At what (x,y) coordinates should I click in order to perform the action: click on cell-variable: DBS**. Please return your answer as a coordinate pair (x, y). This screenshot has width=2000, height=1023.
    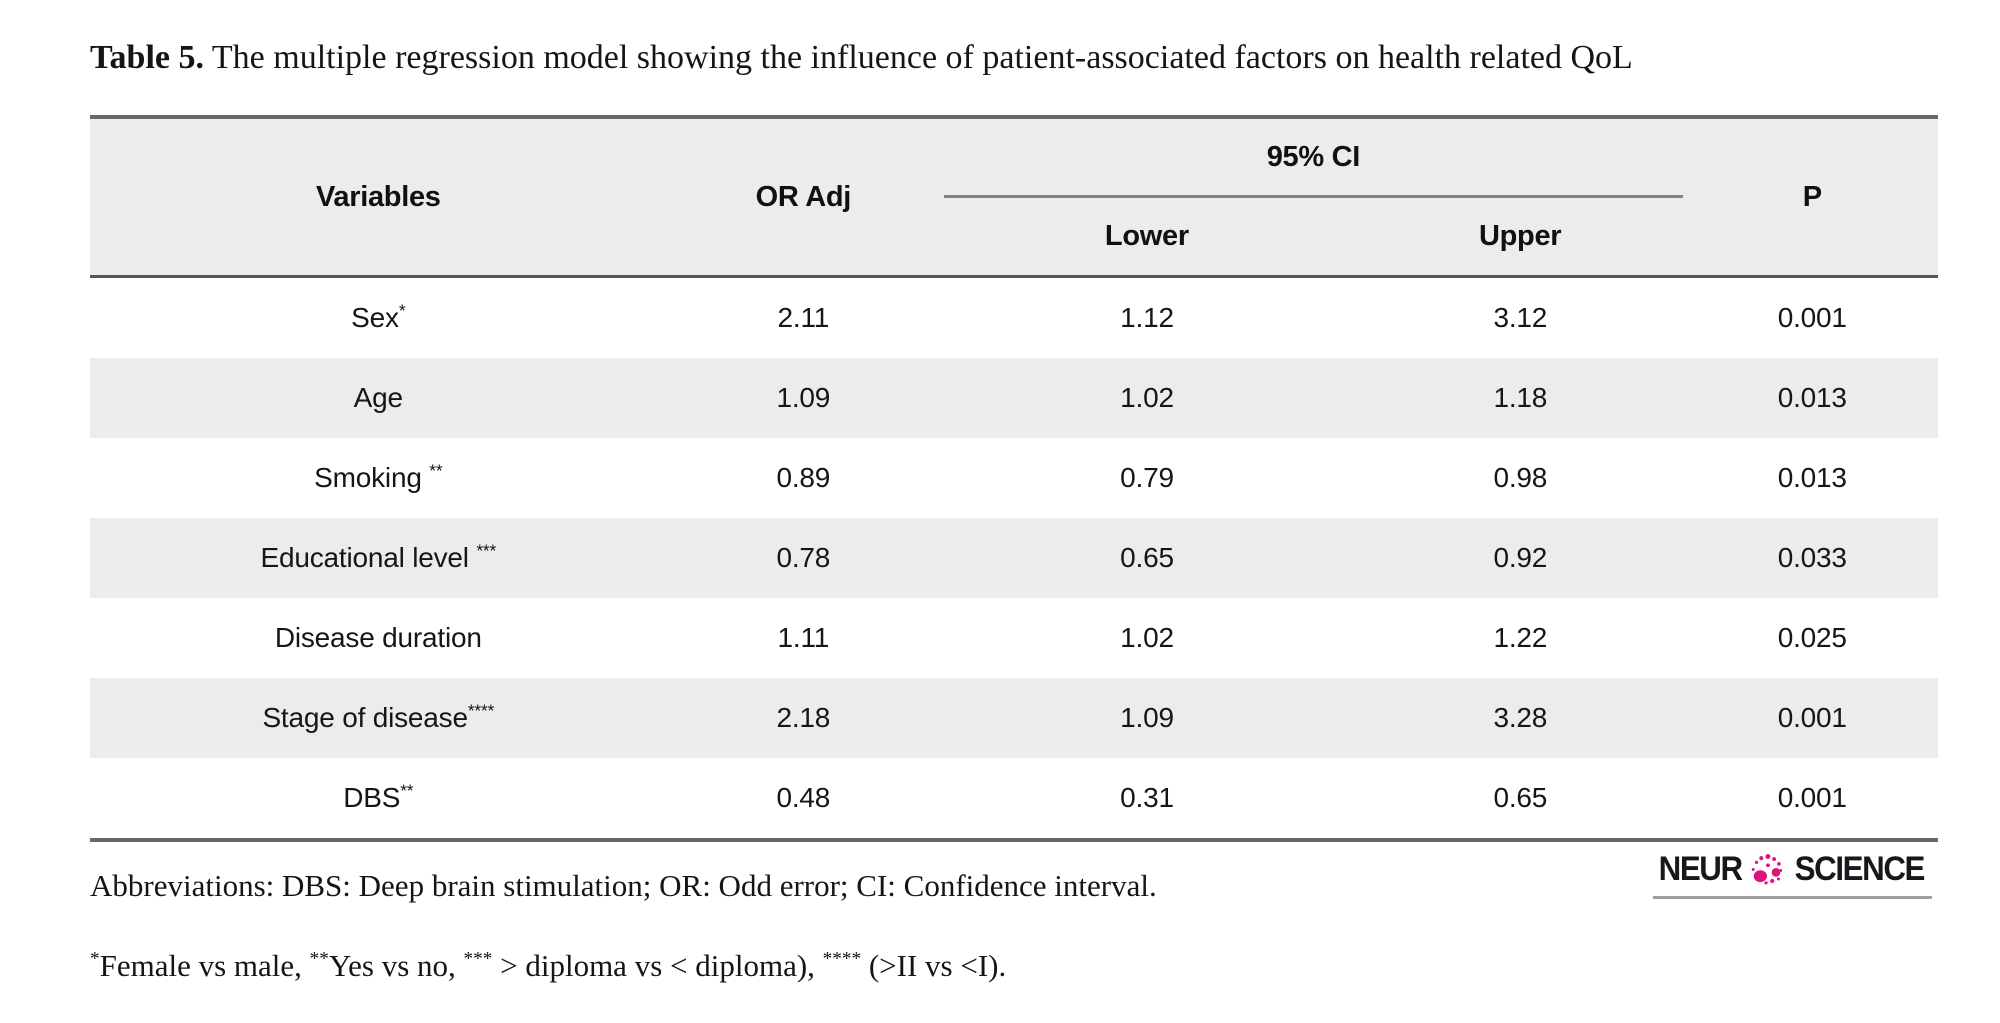
    Looking at the image, I should click on (378, 796).